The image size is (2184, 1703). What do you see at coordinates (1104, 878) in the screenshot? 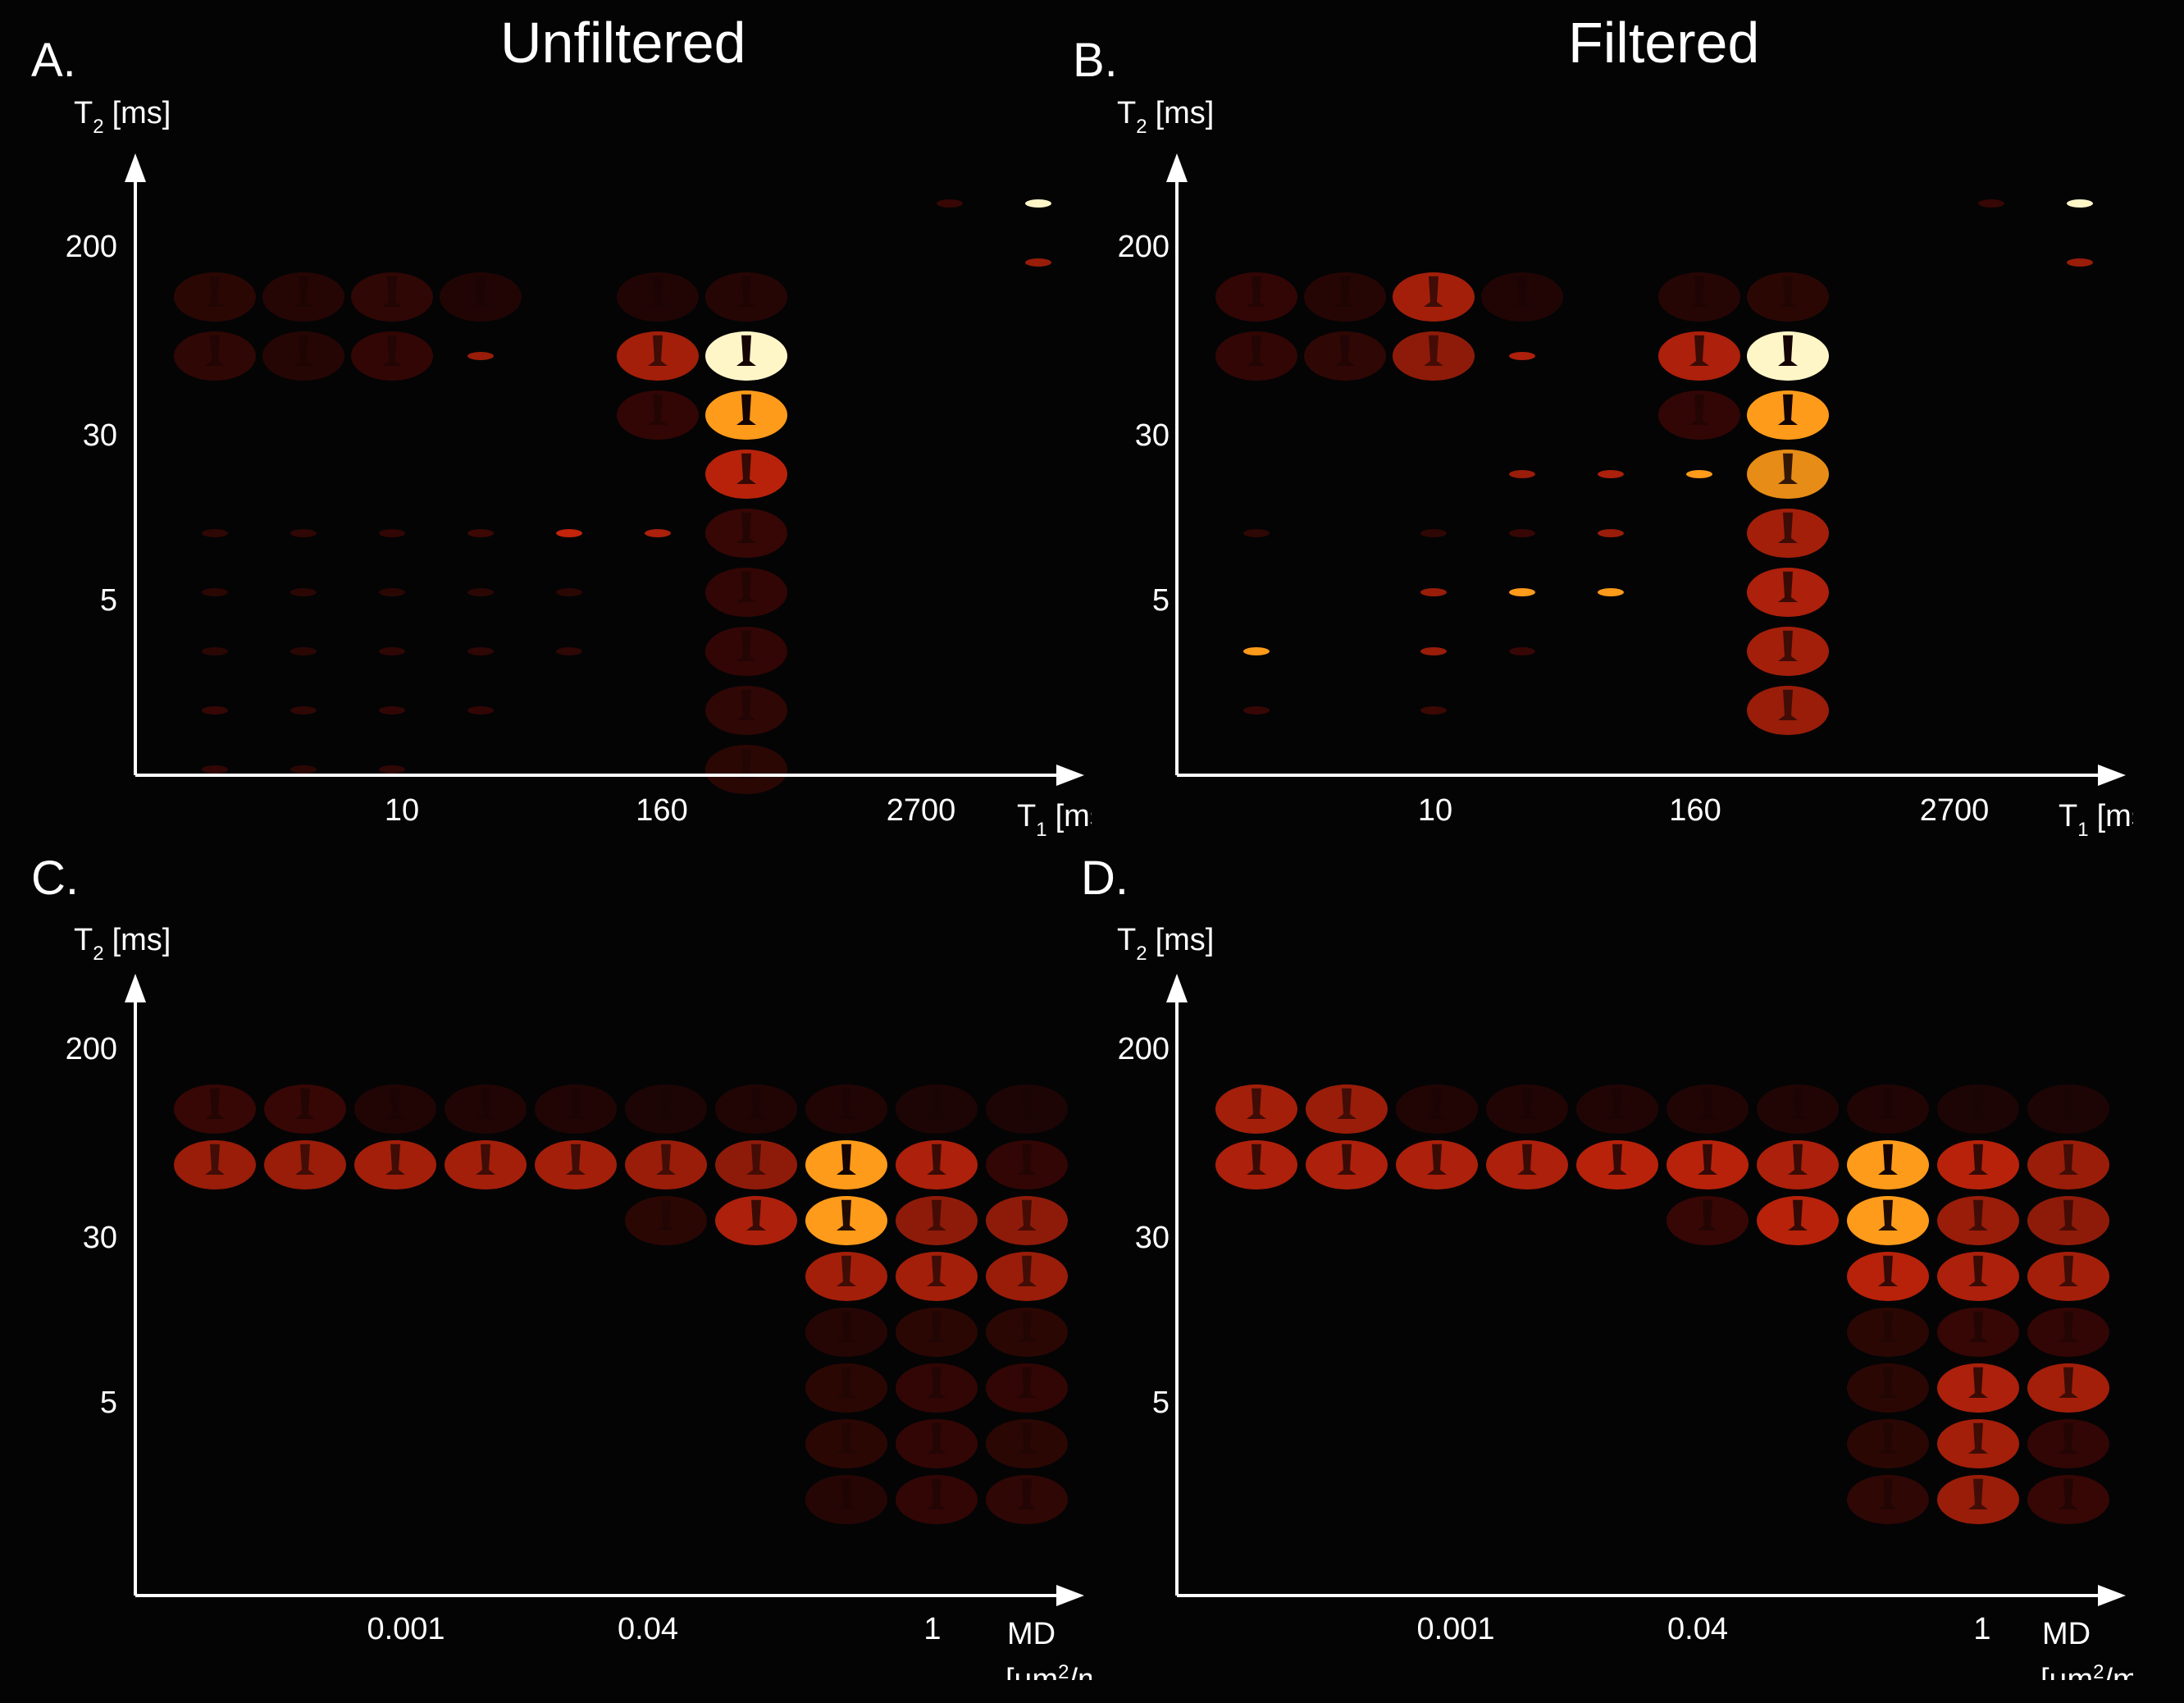
I see `panel-letter: D.` at bounding box center [1104, 878].